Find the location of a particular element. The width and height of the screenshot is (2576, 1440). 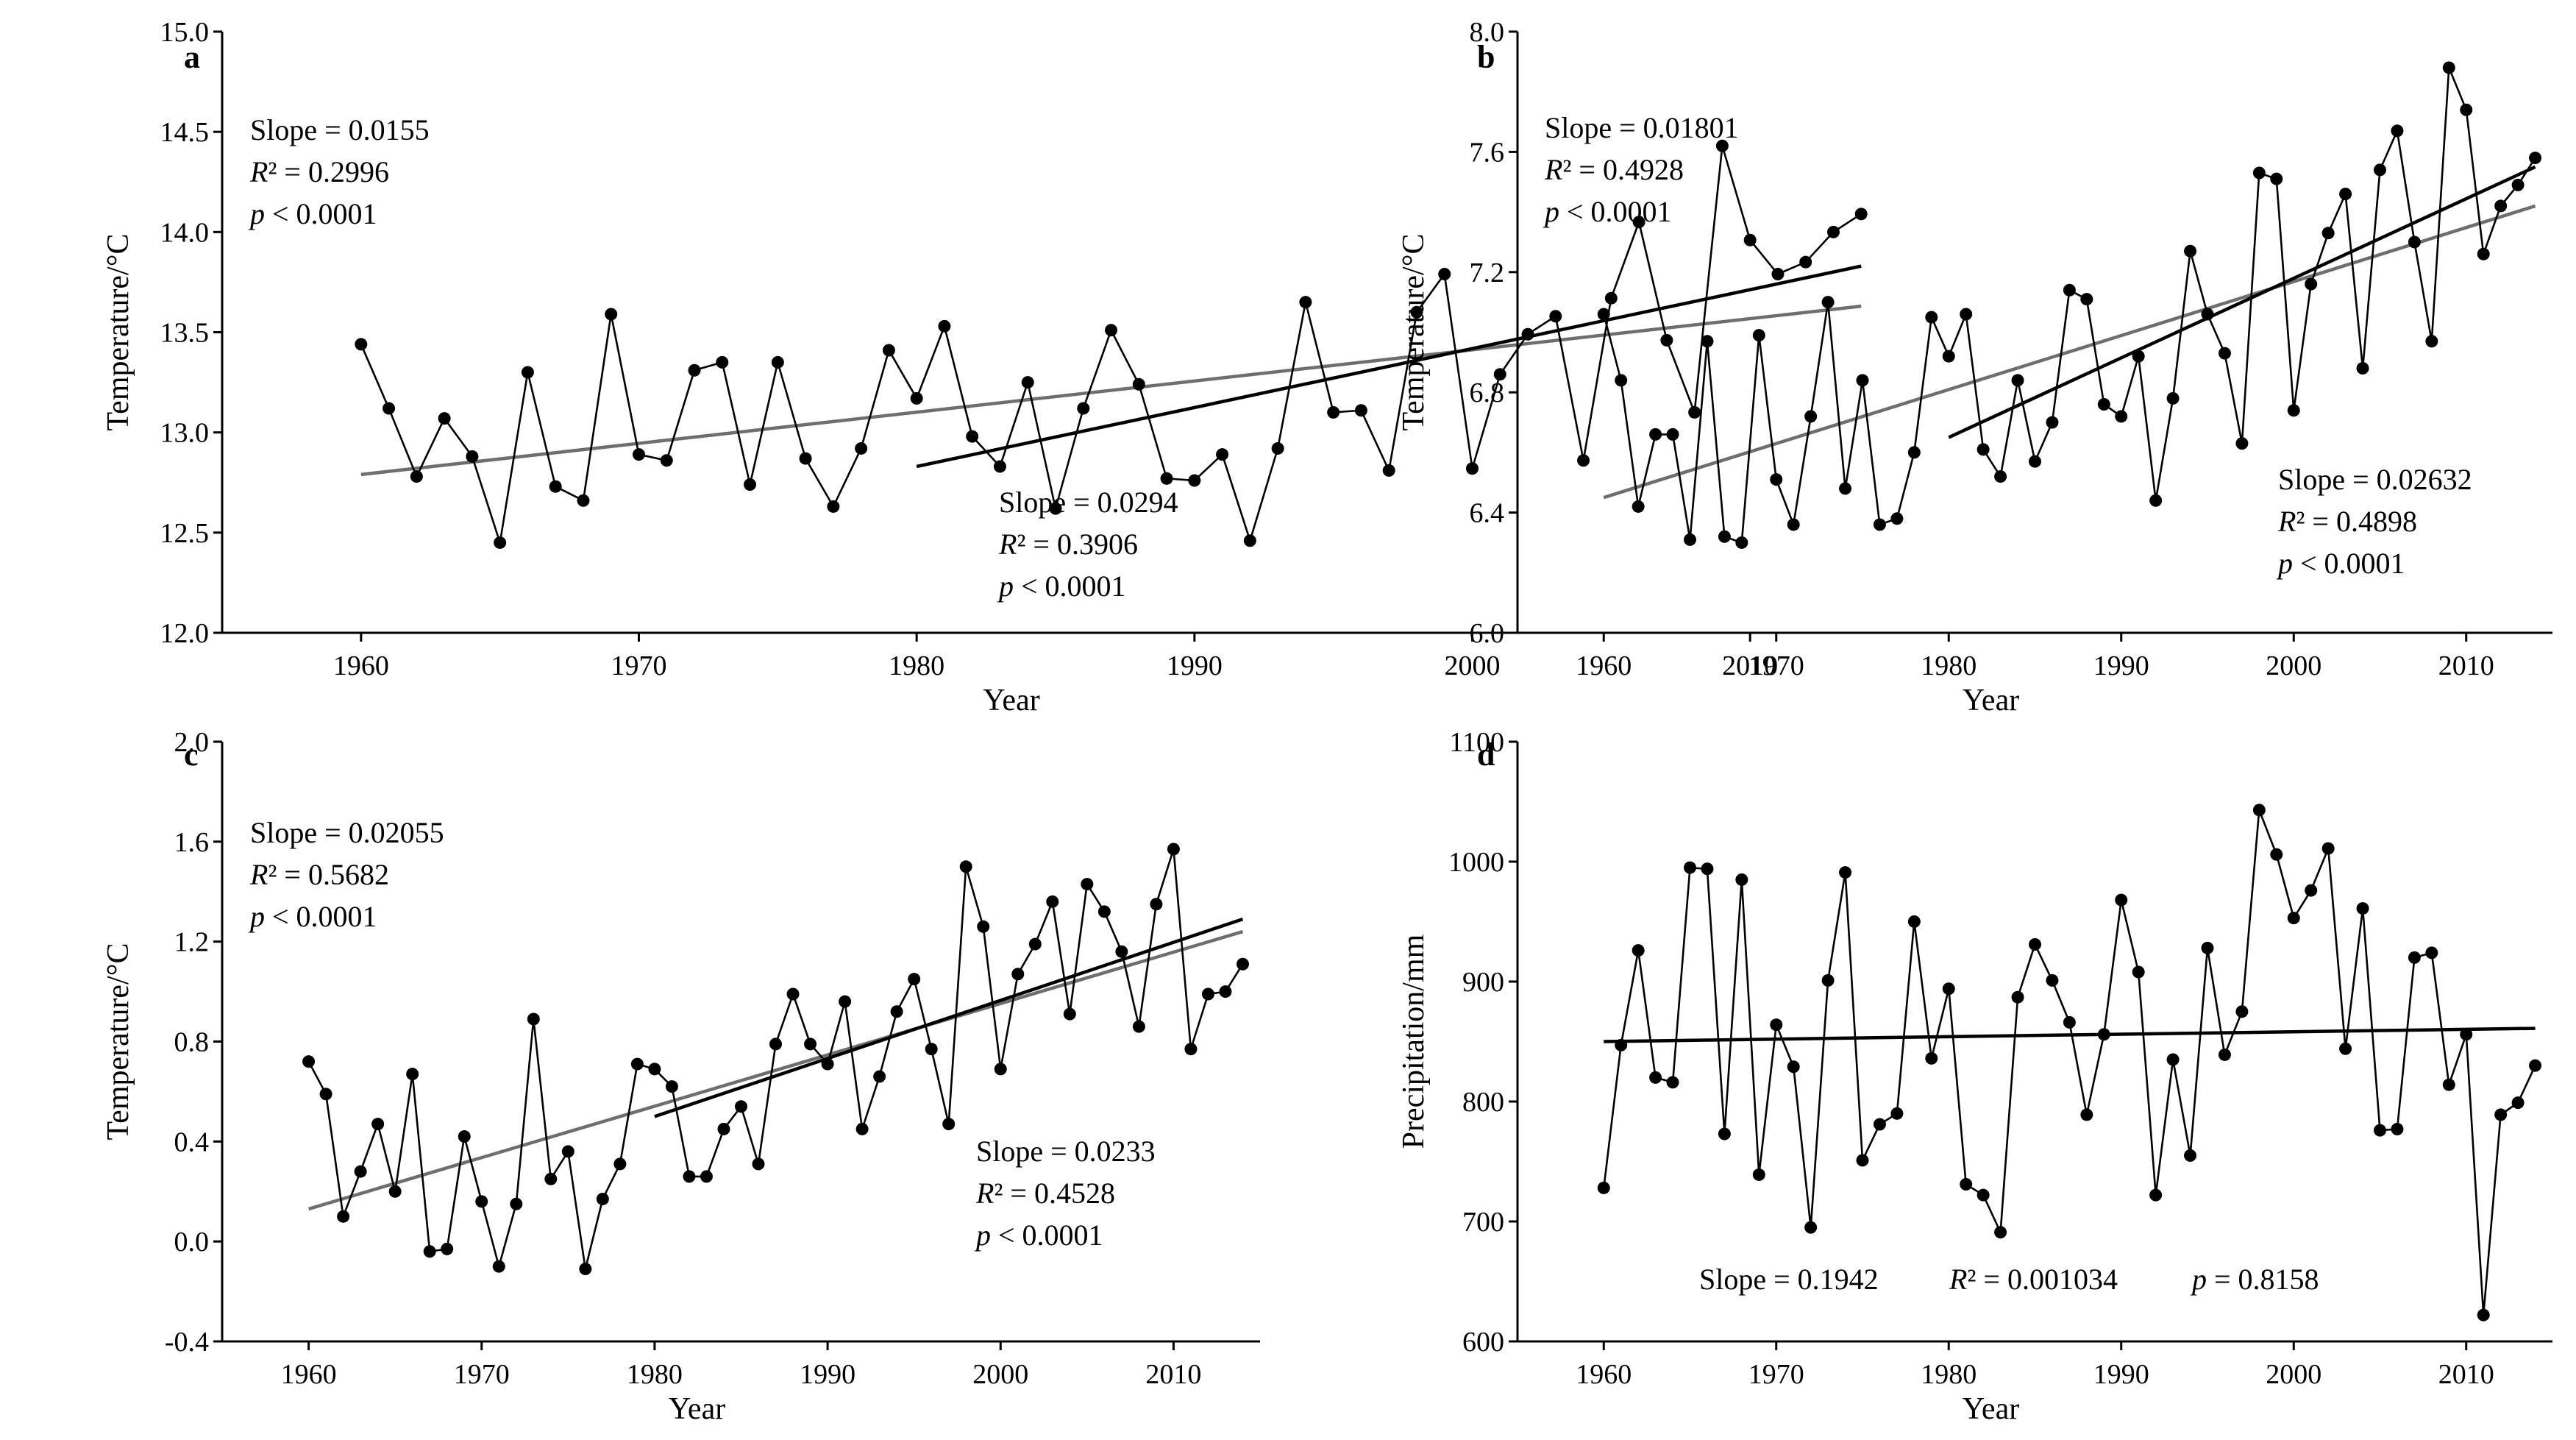

full-trend-slope-text: Slope = 0.0155 is located at coordinates (340, 129).